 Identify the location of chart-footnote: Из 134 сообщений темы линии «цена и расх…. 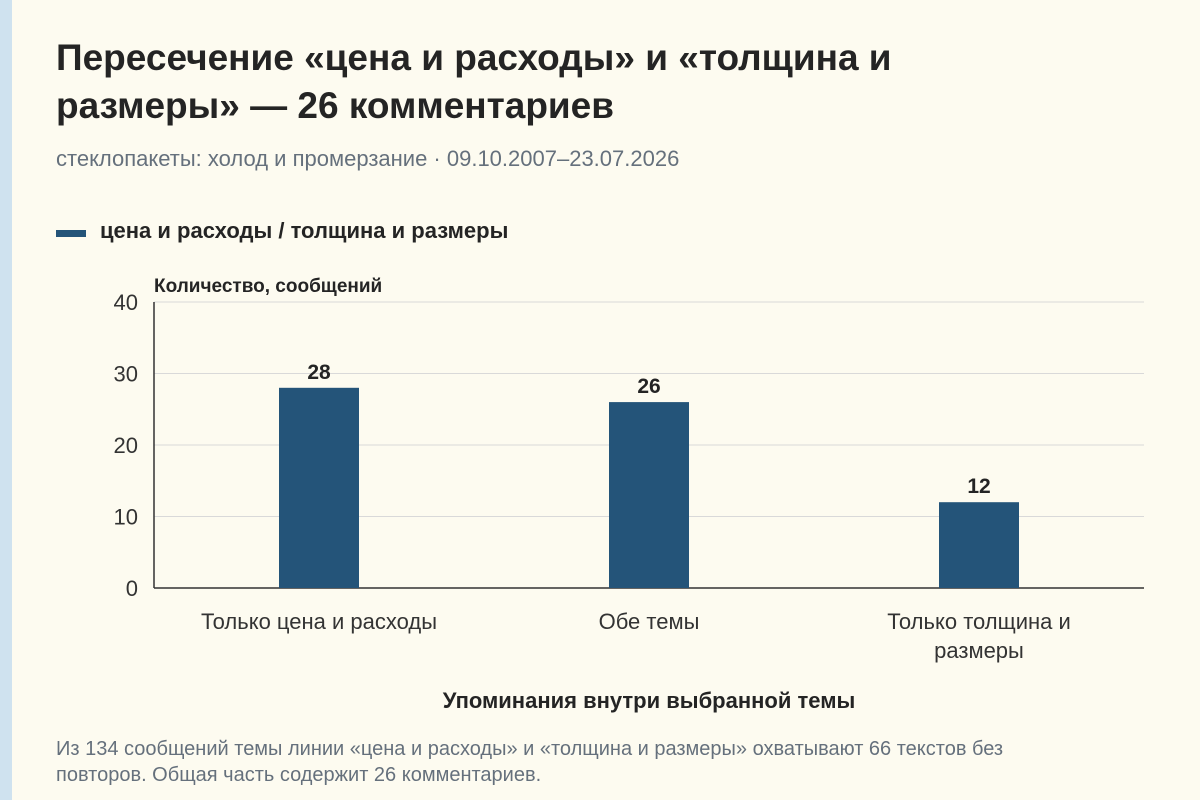
(530, 762).